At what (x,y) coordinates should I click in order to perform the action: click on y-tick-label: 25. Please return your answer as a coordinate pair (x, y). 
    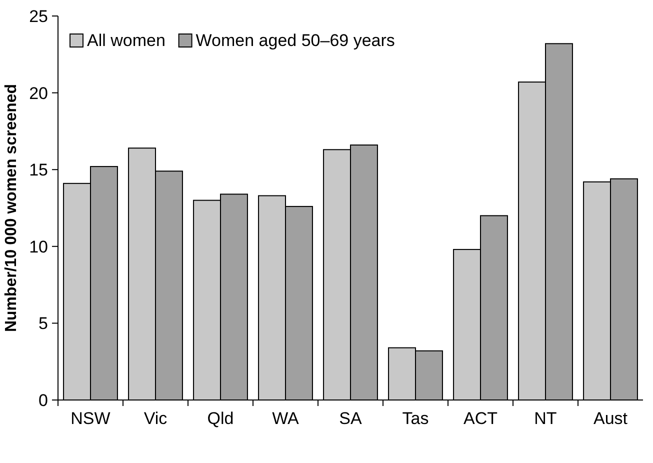
    Looking at the image, I should click on (38, 16).